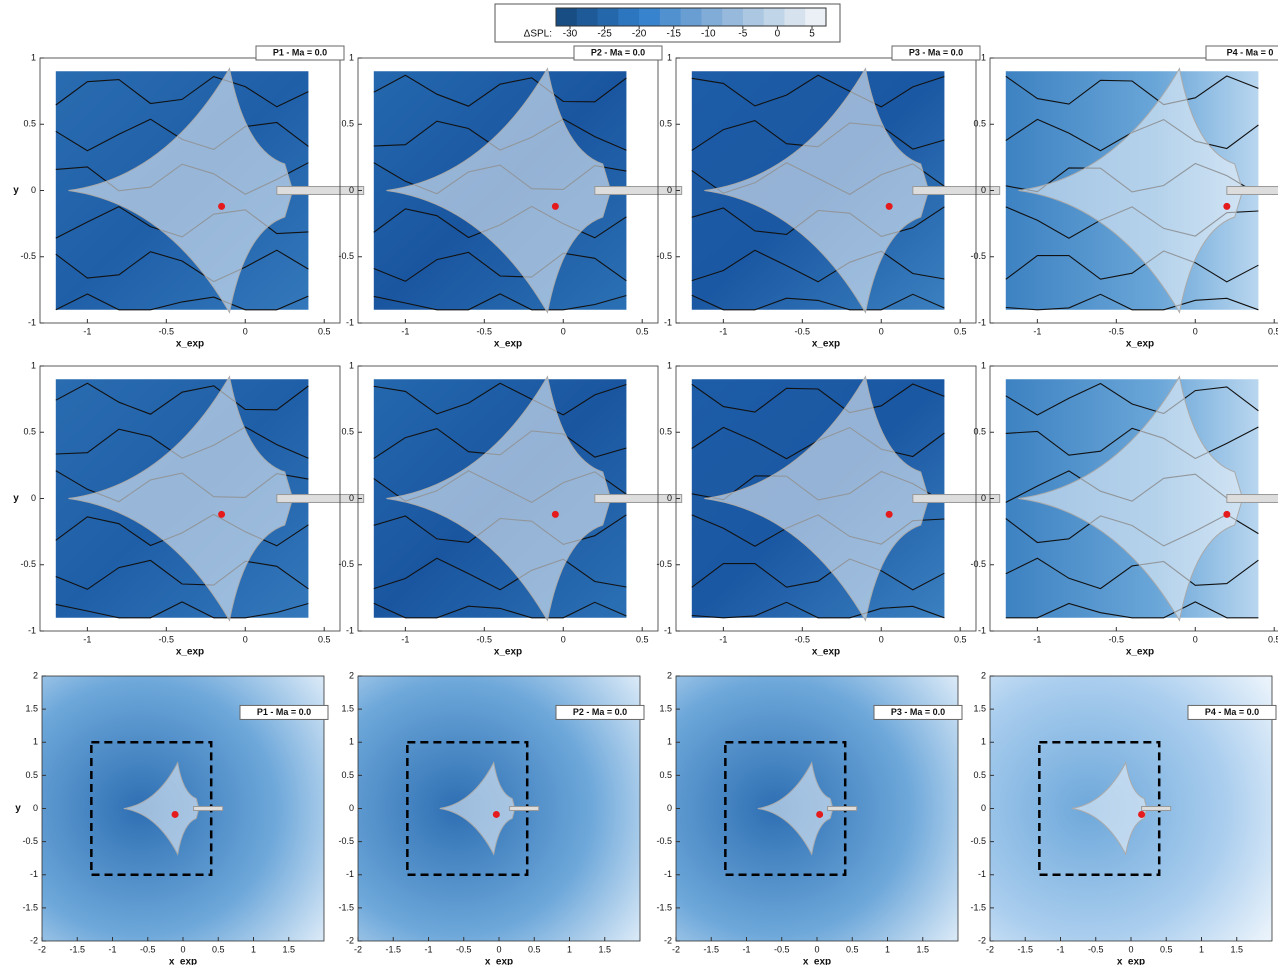  I want to click on x-tick-label: -1.5, so click(1025, 949).